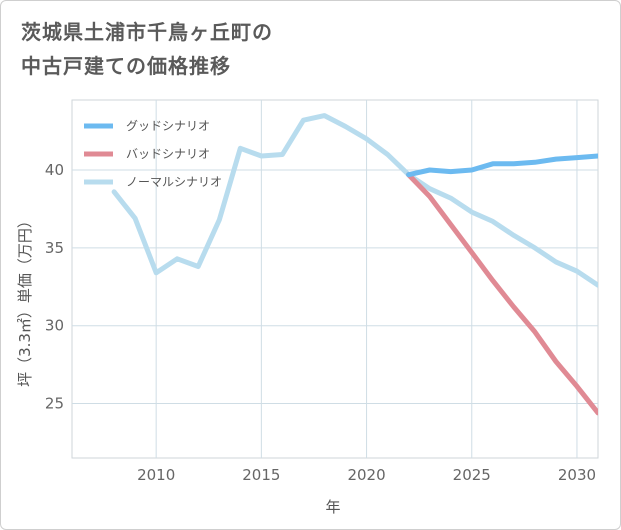 The height and width of the screenshot is (530, 621). I want to click on x-tick-label: 2030, so click(577, 475).